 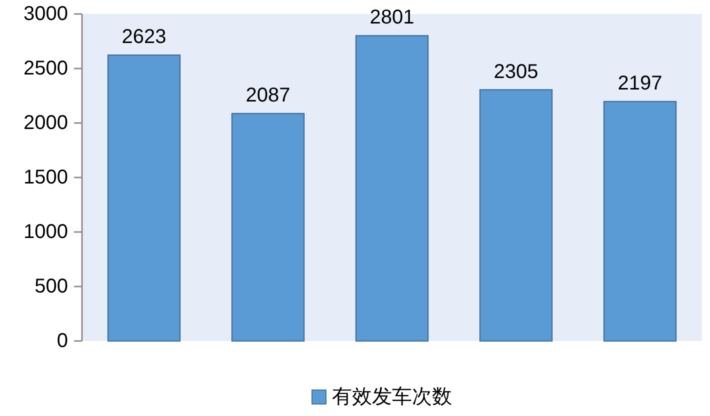 I want to click on y-tick-label: 500, so click(x=51, y=287).